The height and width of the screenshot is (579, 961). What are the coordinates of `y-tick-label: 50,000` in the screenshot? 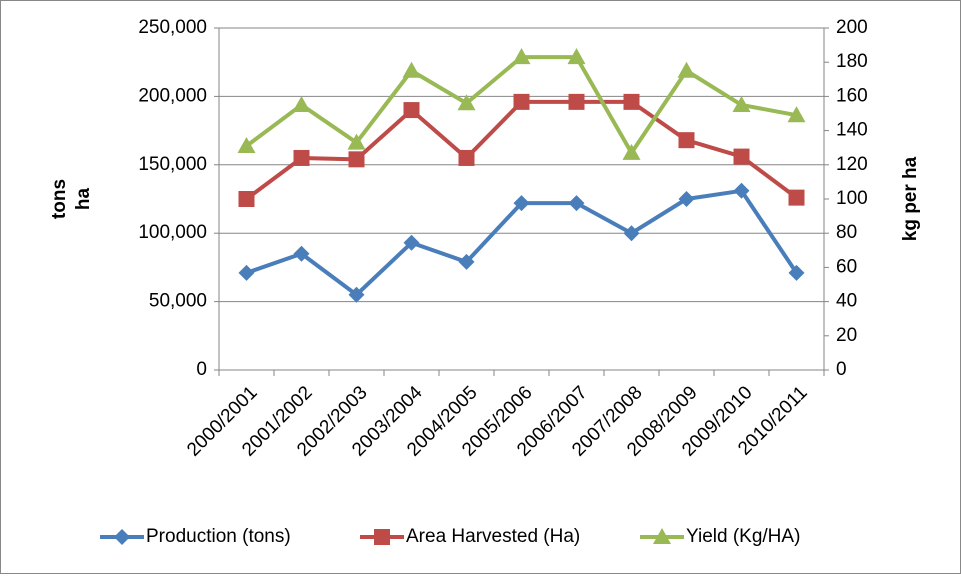 It's located at (178, 301).